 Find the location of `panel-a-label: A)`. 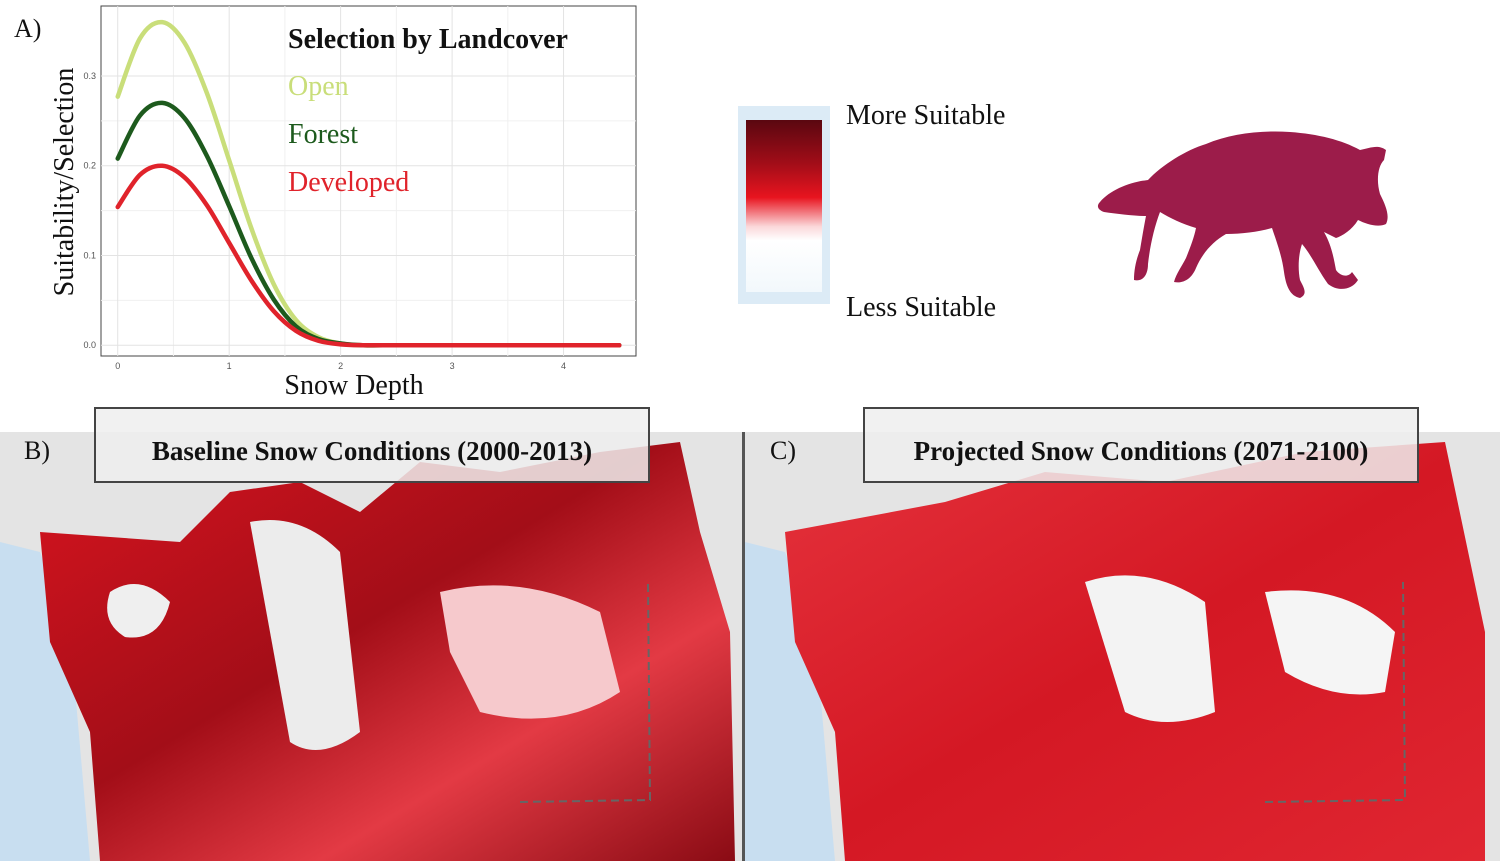

panel-a-label: A) is located at coordinates (28, 28).